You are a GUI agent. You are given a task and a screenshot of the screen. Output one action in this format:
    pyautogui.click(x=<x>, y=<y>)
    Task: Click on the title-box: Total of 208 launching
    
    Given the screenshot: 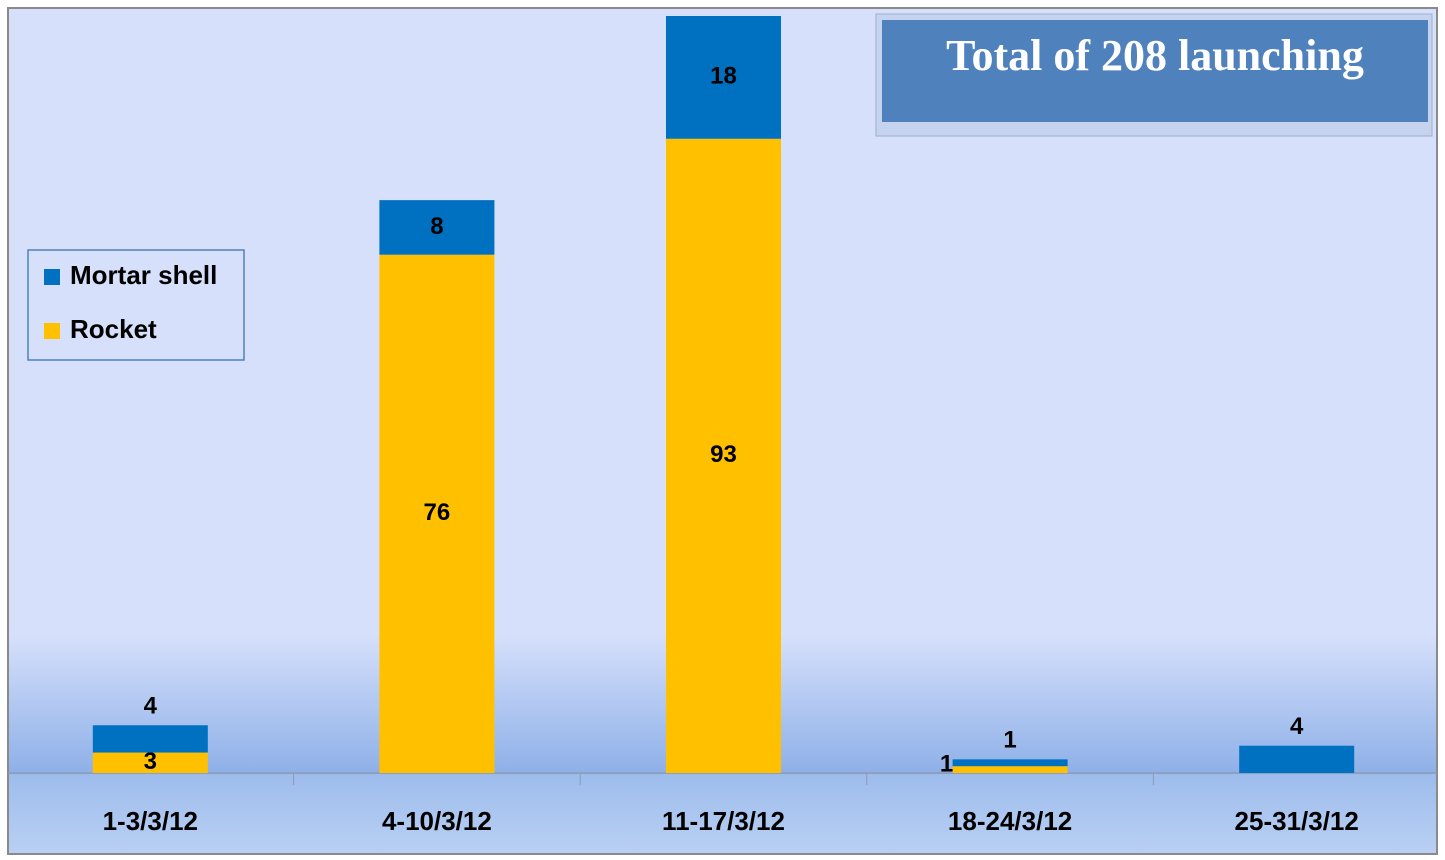 What is the action you would take?
    pyautogui.click(x=1154, y=75)
    